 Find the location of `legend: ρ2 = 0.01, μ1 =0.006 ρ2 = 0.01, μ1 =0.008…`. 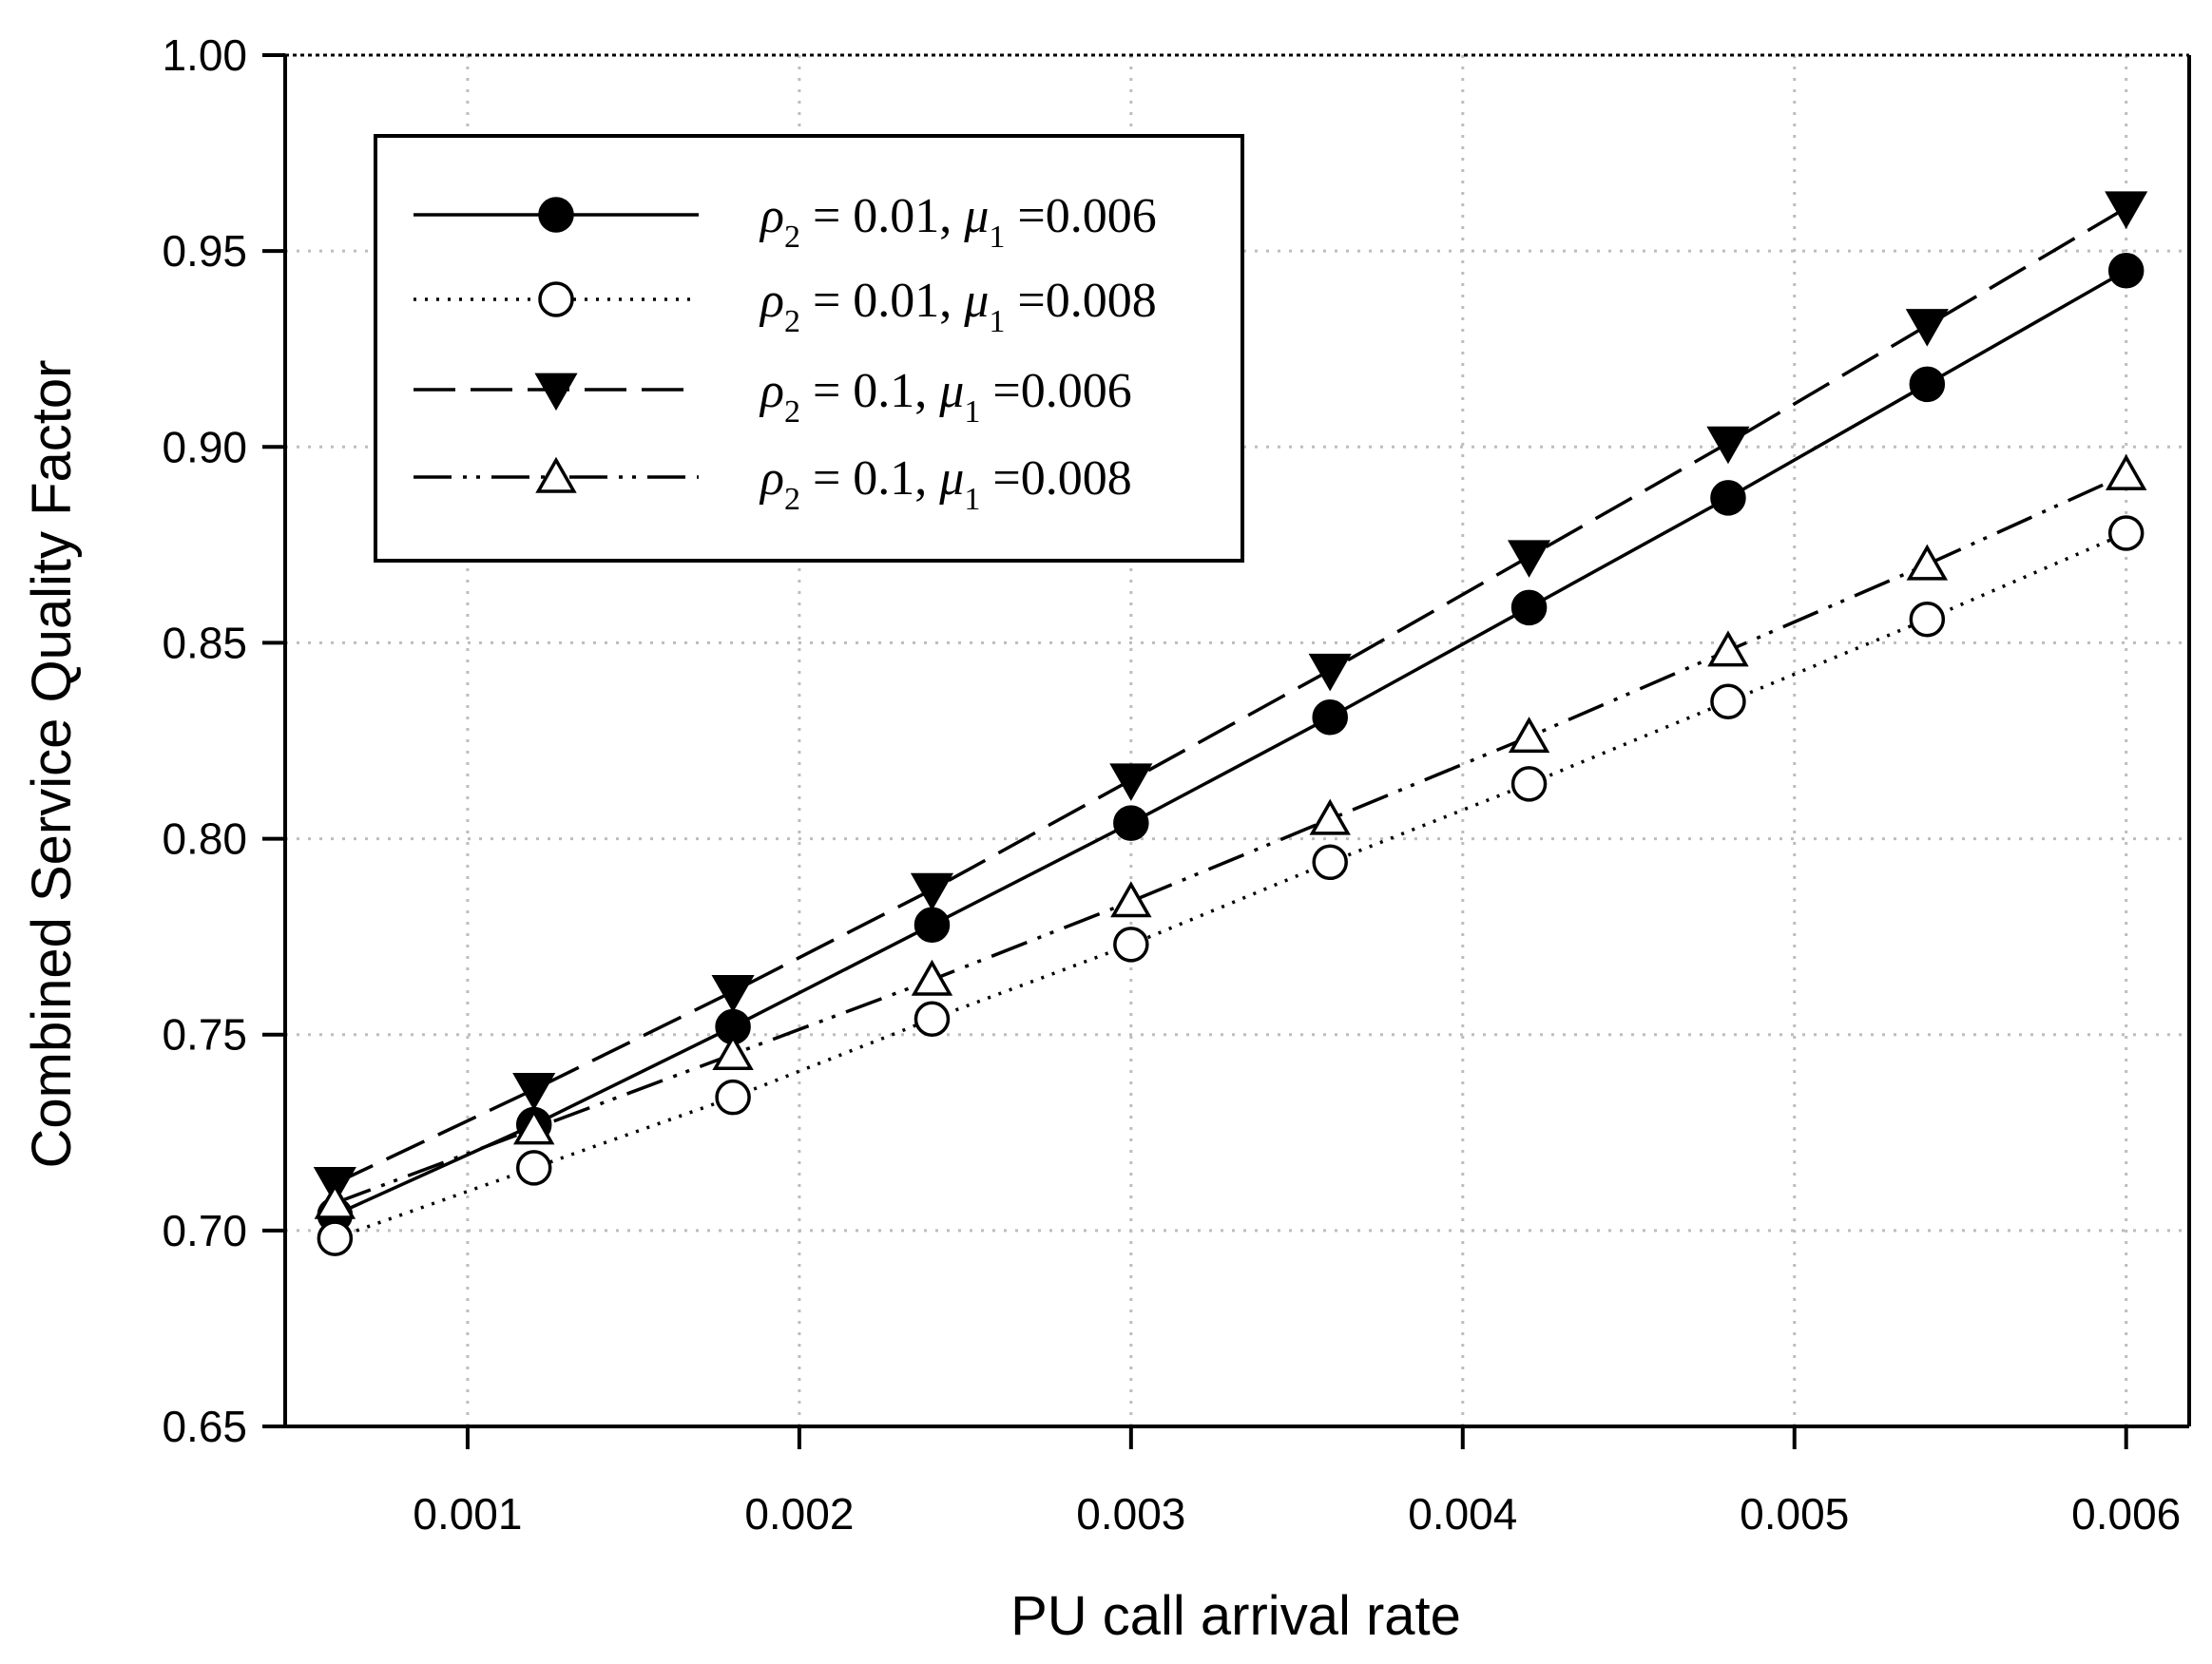

legend: ρ2 = 0.01, μ1 =0.006 ρ2 = 0.01, μ1 =0.008… is located at coordinates (809, 348).